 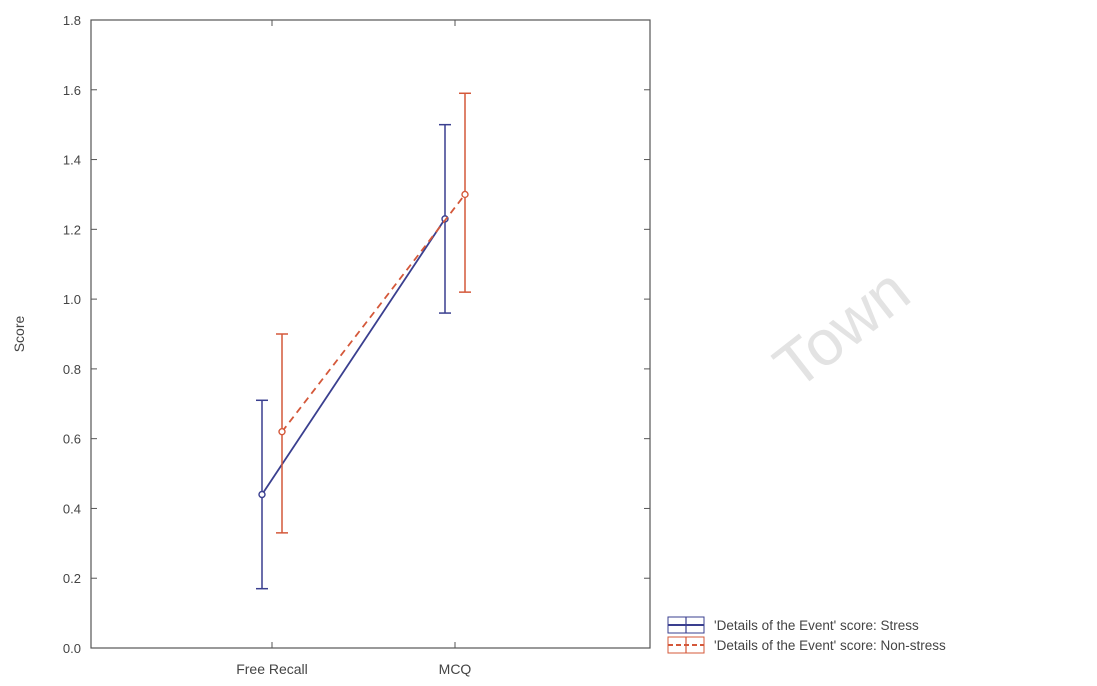 What do you see at coordinates (455, 669) in the screenshot?
I see `x-tick-label: MCQ` at bounding box center [455, 669].